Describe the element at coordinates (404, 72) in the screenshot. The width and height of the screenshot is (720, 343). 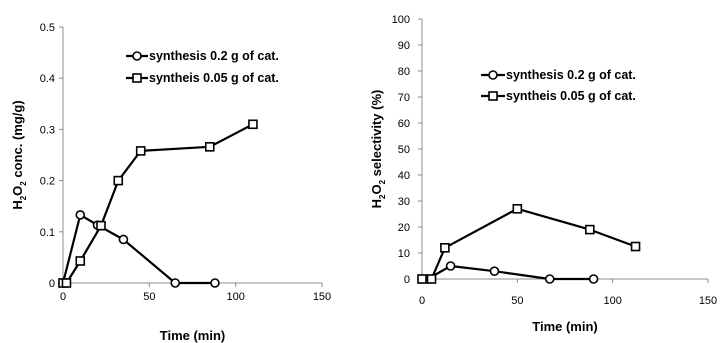
I see `y-tick-label: 80` at that location.